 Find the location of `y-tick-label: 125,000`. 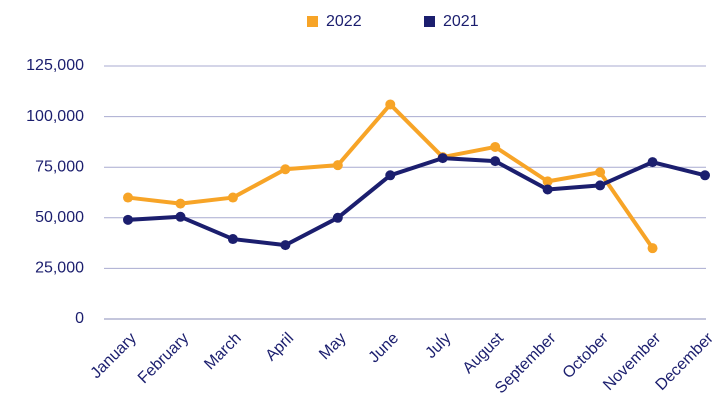

y-tick-label: 125,000 is located at coordinates (55, 65).